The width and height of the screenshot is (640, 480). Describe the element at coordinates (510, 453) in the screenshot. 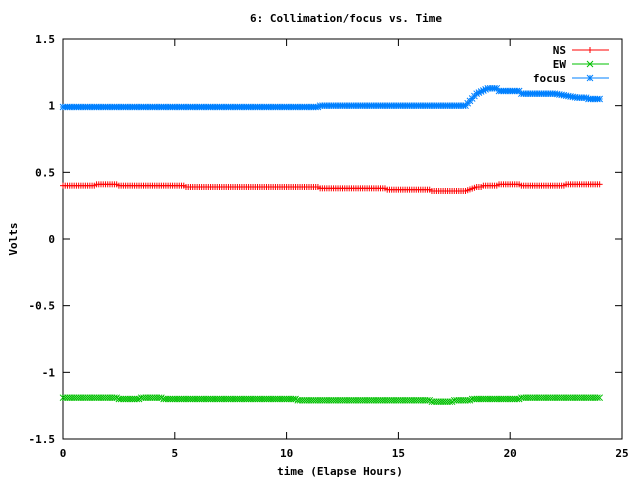

I see `x-tick-label: 20` at that location.